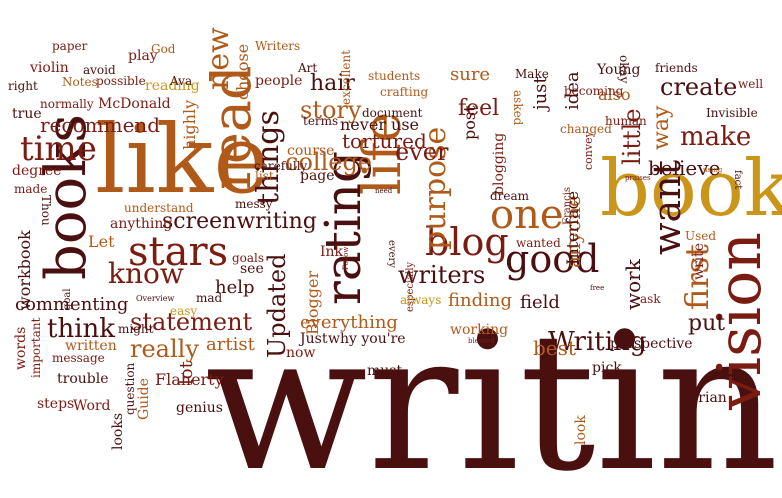 This screenshot has height=498, width=782. Describe the element at coordinates (58, 149) in the screenshot. I see `word-time: time` at that location.